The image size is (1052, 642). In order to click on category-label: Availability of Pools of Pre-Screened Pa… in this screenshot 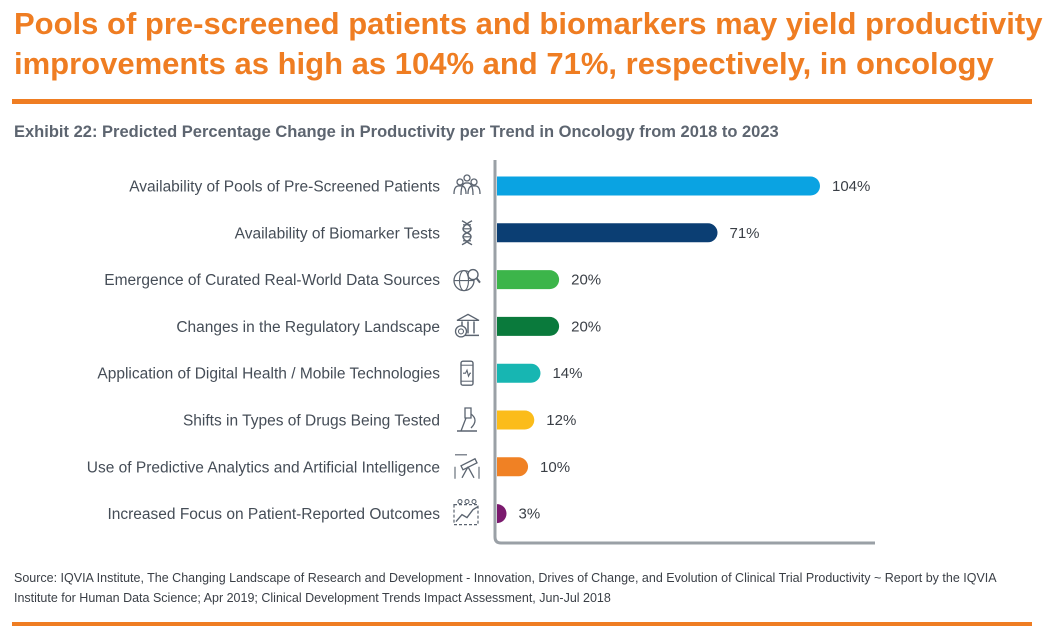, I will do `click(284, 187)`.